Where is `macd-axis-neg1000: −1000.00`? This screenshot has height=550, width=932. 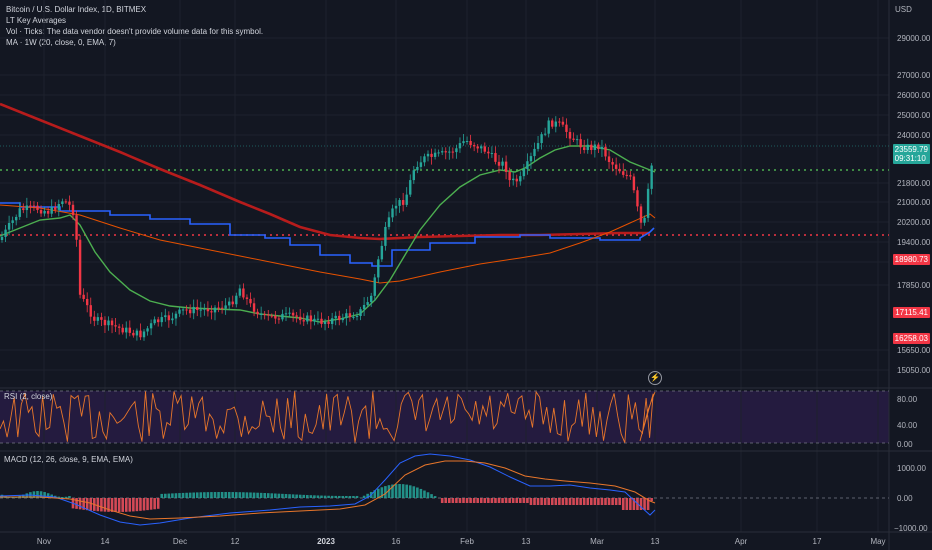
macd-axis-neg1000: −1000.00 is located at coordinates (911, 528).